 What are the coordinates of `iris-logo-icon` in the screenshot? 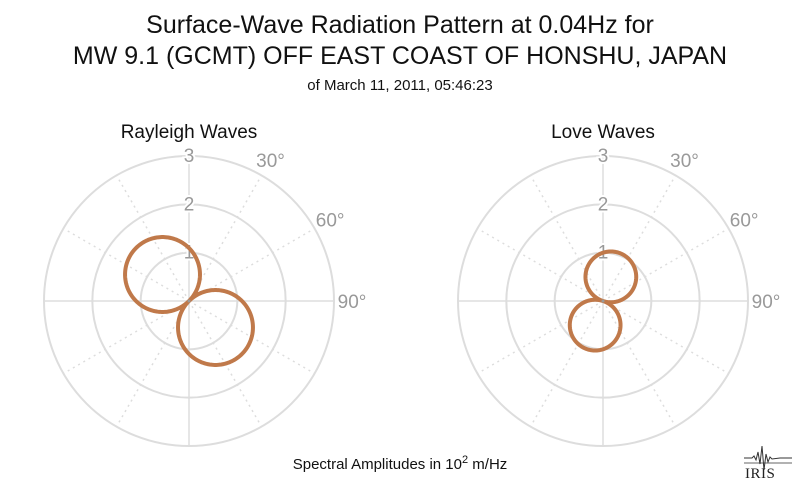 It's located at (768, 458).